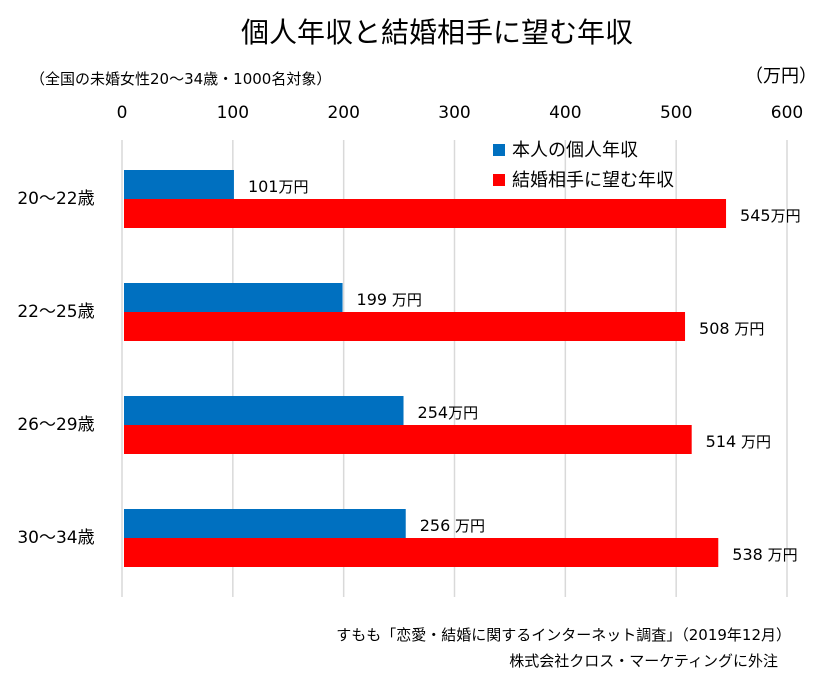 The width and height of the screenshot is (825, 681). I want to click on data-label: 256 万円, so click(452, 525).